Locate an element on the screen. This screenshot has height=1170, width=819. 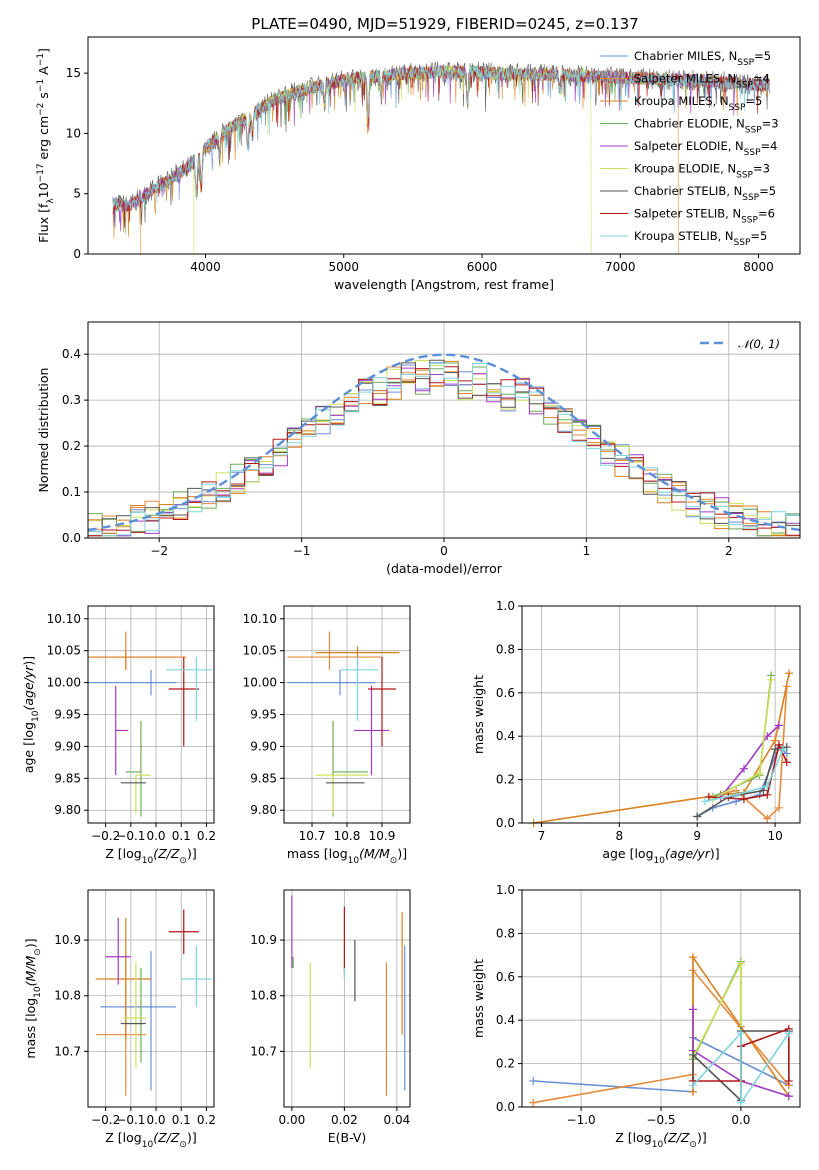
legend-label: Kroupa ELODIE, NSSP=3 is located at coordinates (702, 171).